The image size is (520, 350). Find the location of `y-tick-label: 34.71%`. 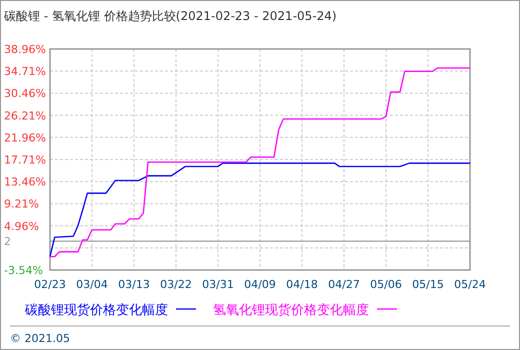

y-tick-label: 34.71% is located at coordinates (25, 71).